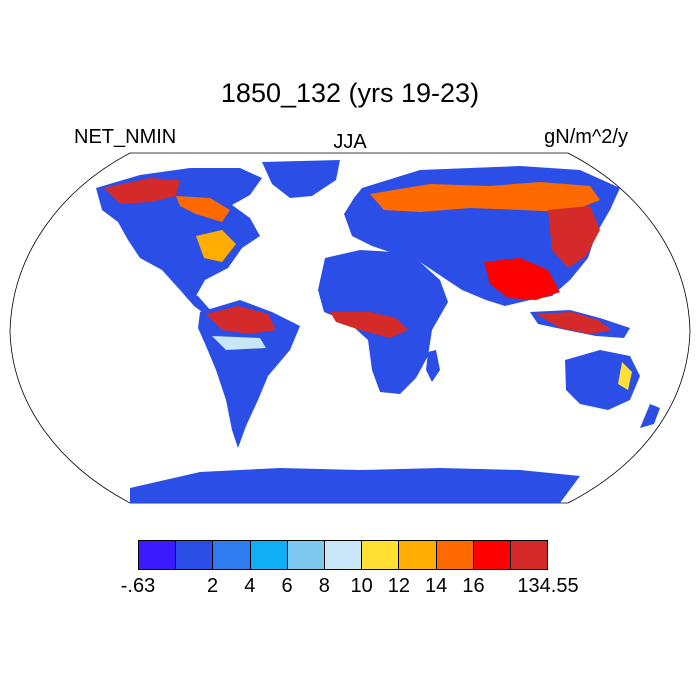 Image resolution: width=700 pixels, height=700 pixels. I want to click on eastern-north-america-patch, so click(216, 246).